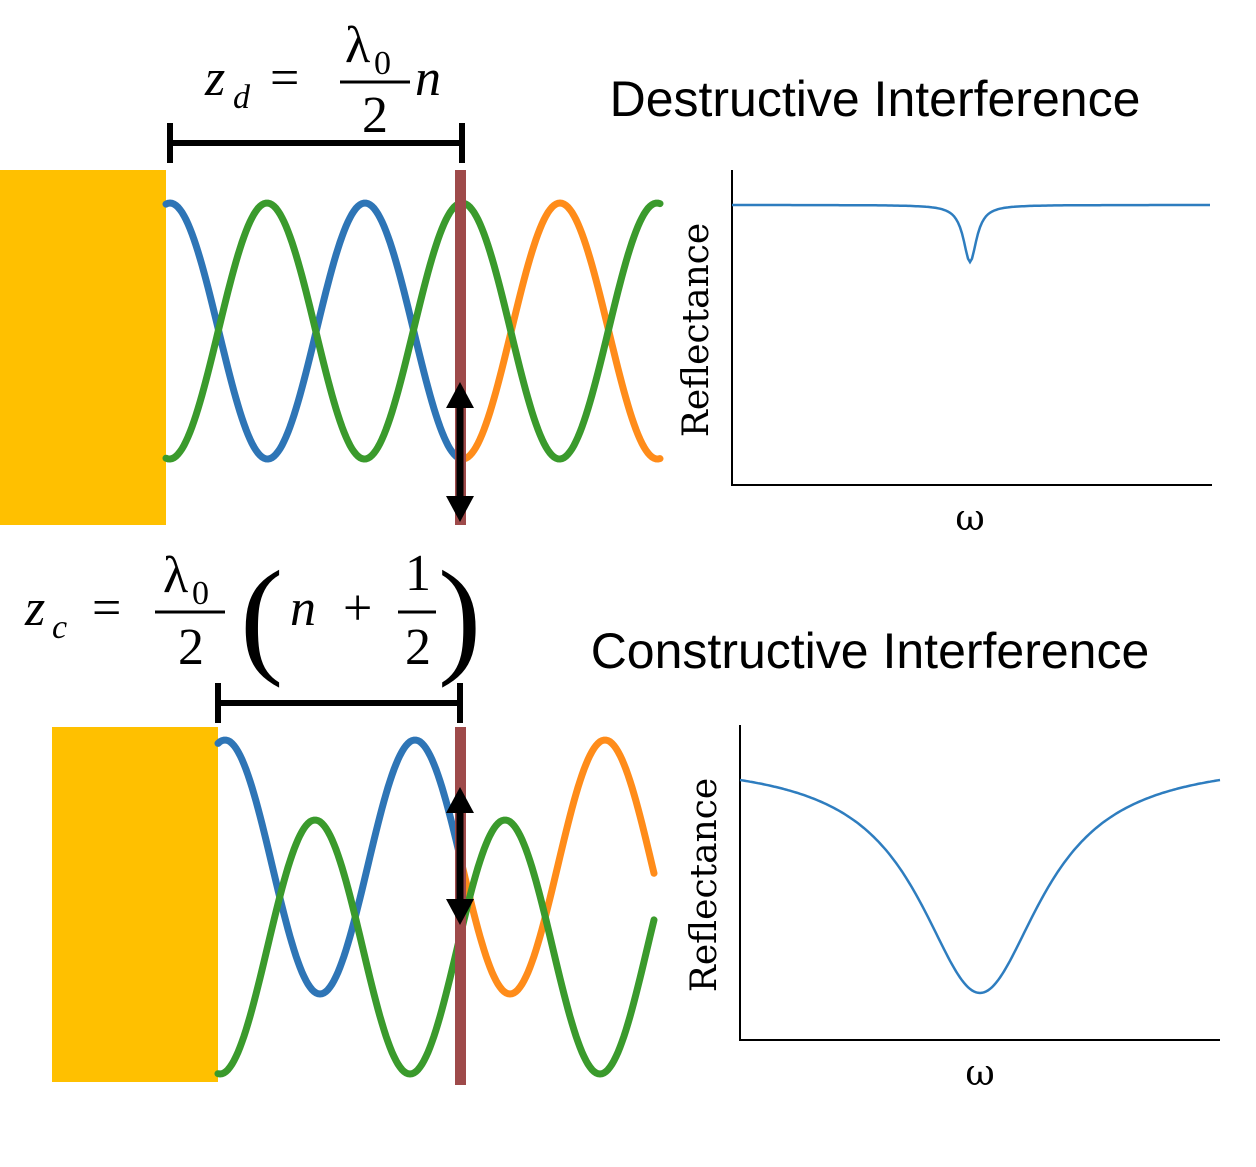 This screenshot has height=1167, width=1256. Describe the element at coordinates (303, 608) in the screenshot. I see `eq-term: n` at that location.